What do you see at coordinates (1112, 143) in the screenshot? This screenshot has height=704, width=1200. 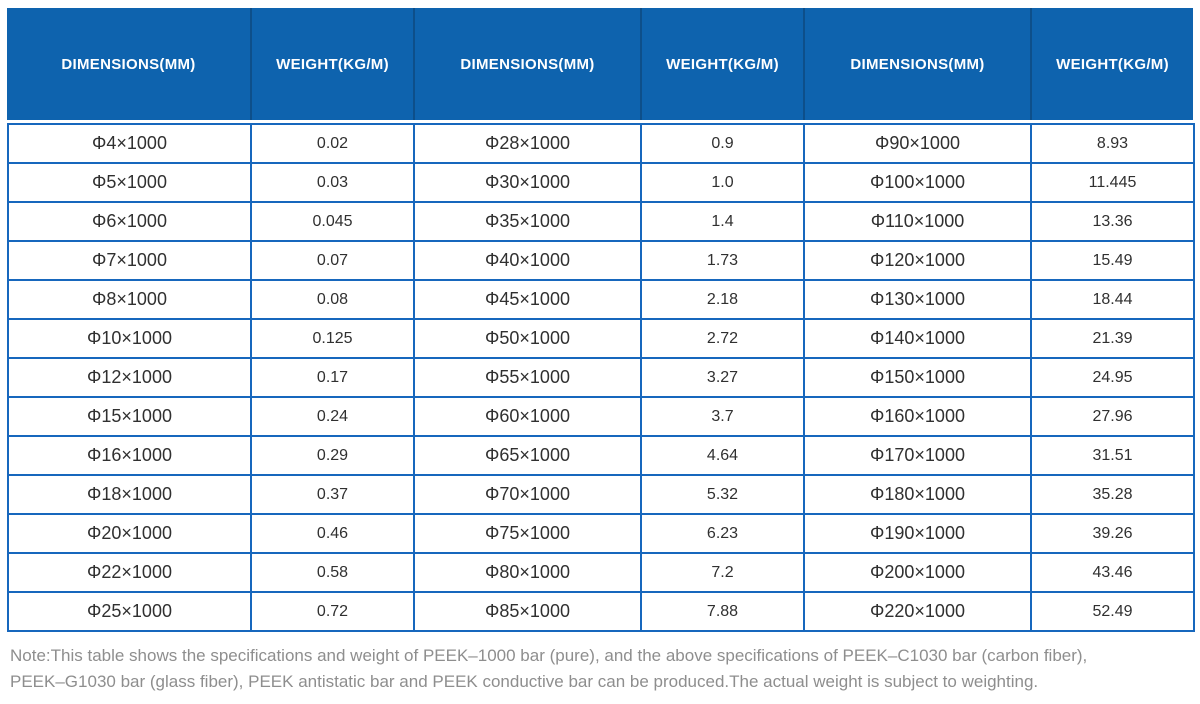 I see `weight-cell: 8.93` at bounding box center [1112, 143].